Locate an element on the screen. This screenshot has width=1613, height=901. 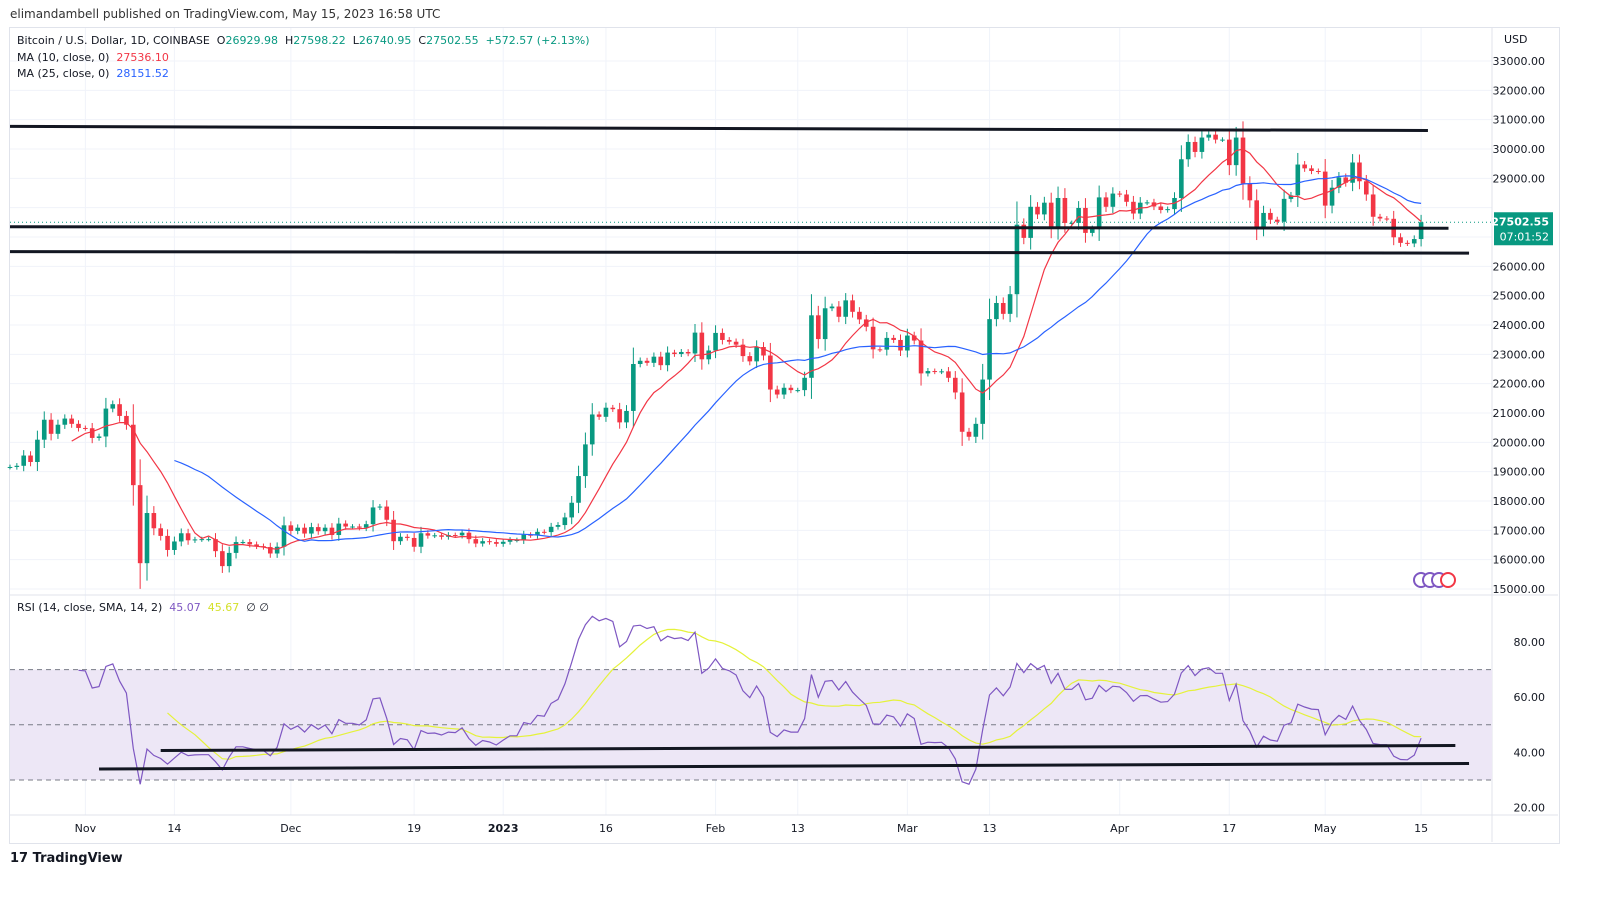
ma10-legend: MA (10, close, 0) 27536.10 is located at coordinates (93, 57).